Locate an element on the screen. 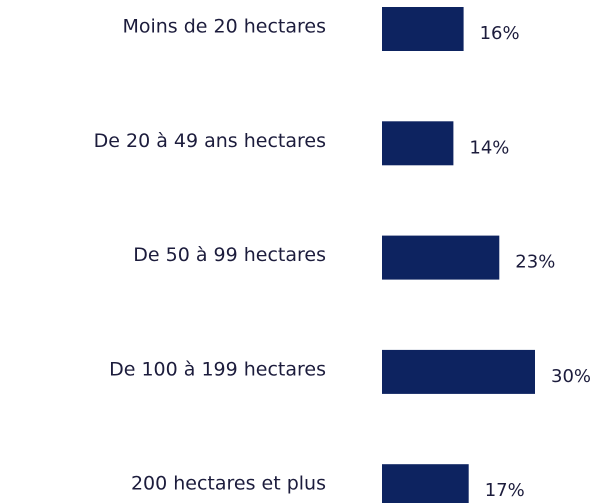 This screenshot has height=503, width=611. category-label: De 20 à 49 ans hectares is located at coordinates (210, 141).